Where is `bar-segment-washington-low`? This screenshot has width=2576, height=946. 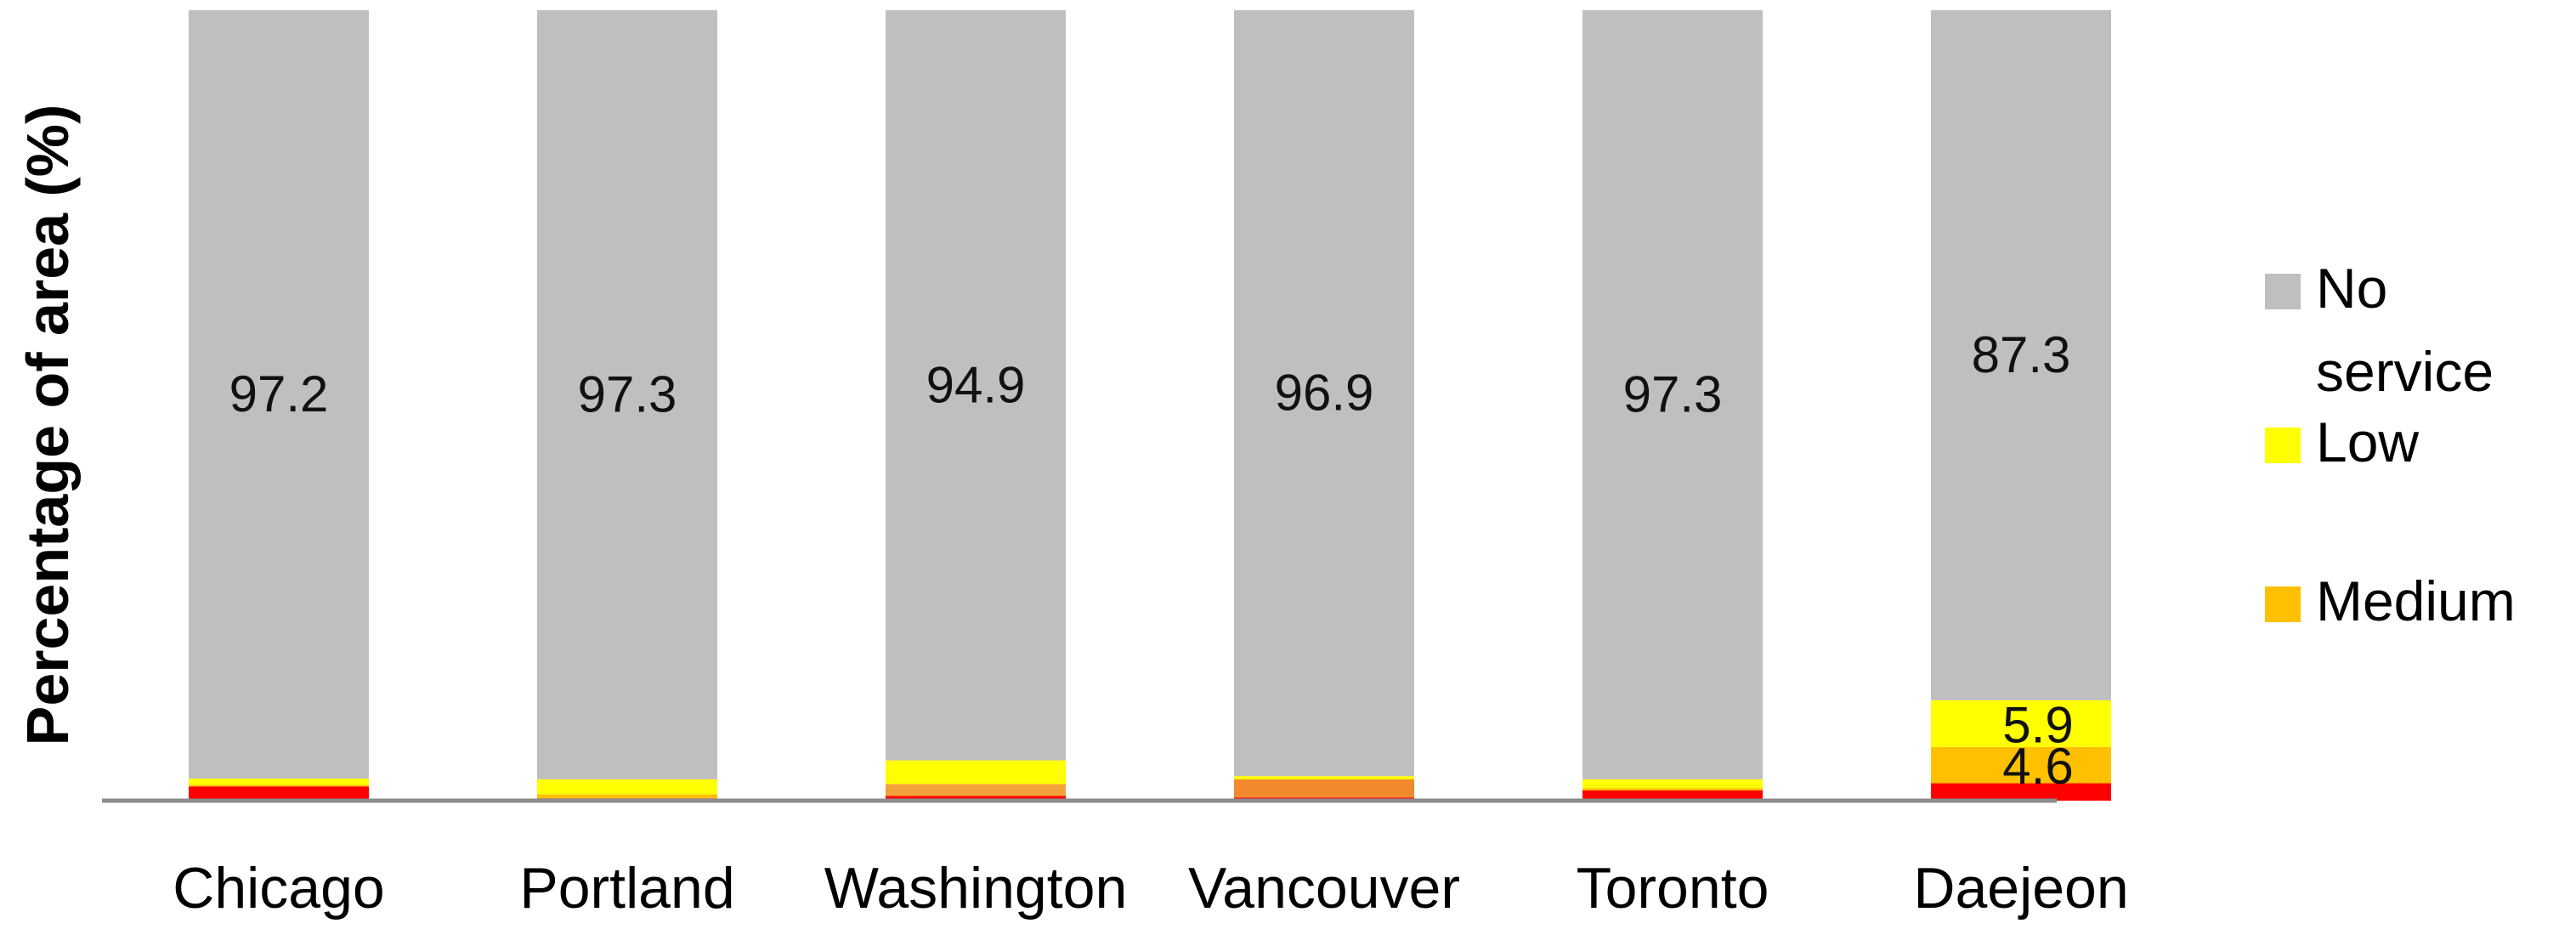 bar-segment-washington-low is located at coordinates (976, 772).